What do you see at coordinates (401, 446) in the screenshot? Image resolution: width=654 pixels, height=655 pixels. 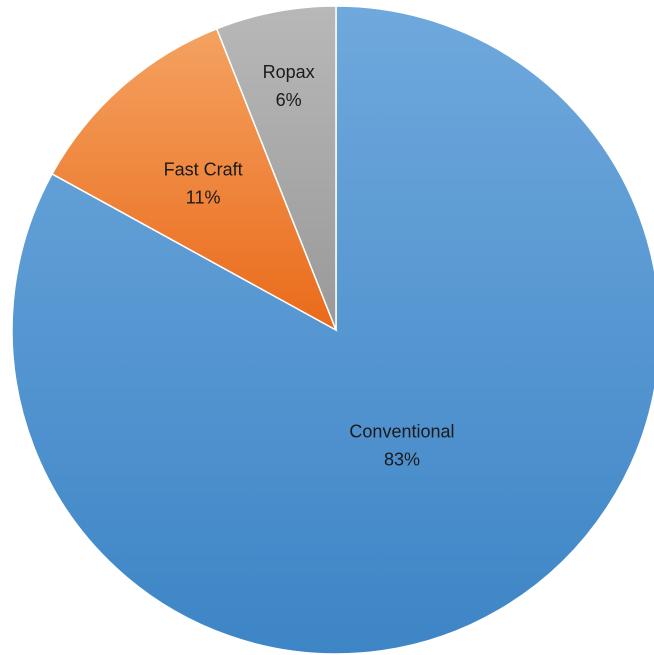 I see `pie-label-conventional: Conventional 83%` at bounding box center [401, 446].